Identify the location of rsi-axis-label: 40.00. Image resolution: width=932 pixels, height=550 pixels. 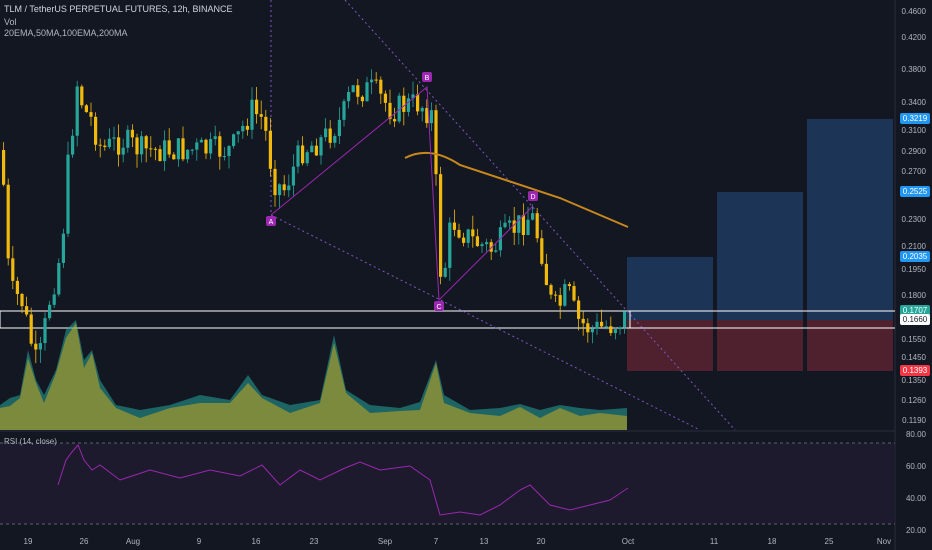
(915, 498).